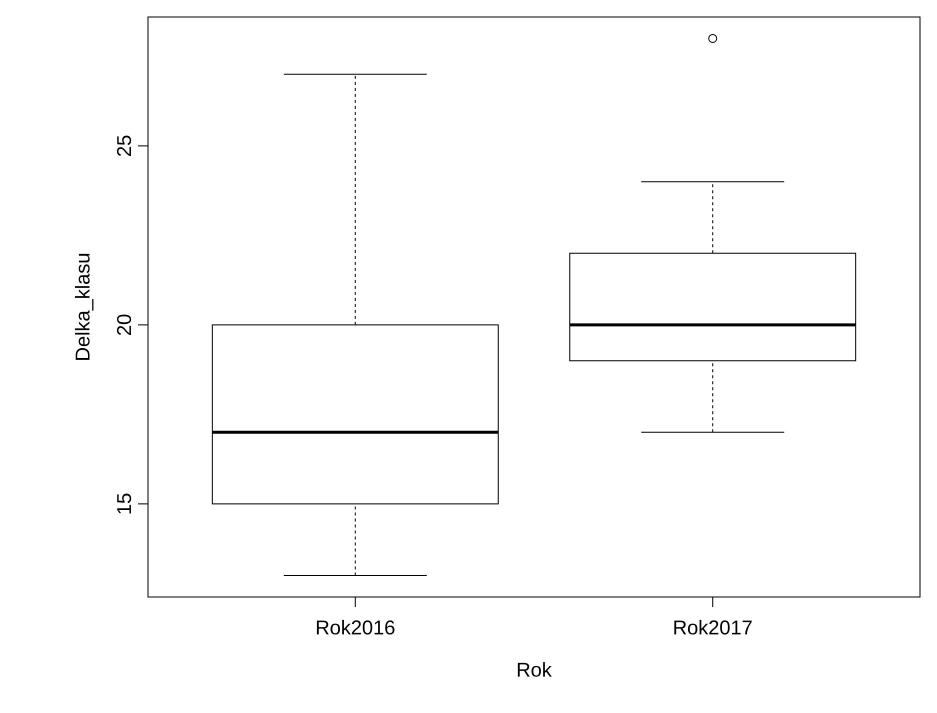  What do you see at coordinates (124, 325) in the screenshot?
I see `y-tick-label: 20` at bounding box center [124, 325].